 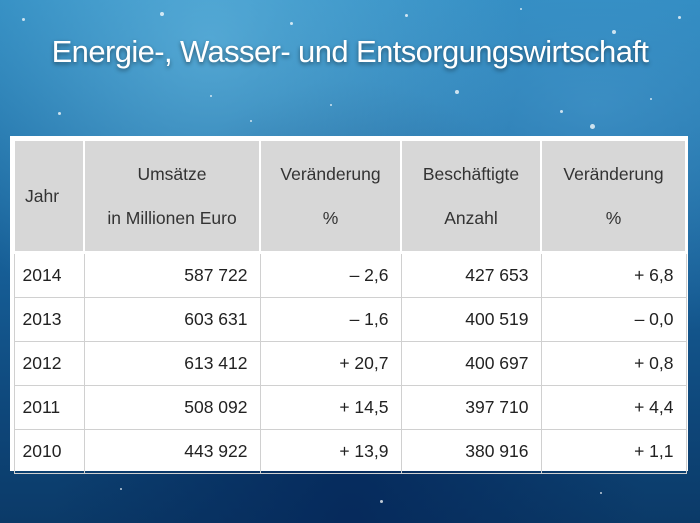 What do you see at coordinates (471, 319) in the screenshot?
I see `cell-employees: 400 519` at bounding box center [471, 319].